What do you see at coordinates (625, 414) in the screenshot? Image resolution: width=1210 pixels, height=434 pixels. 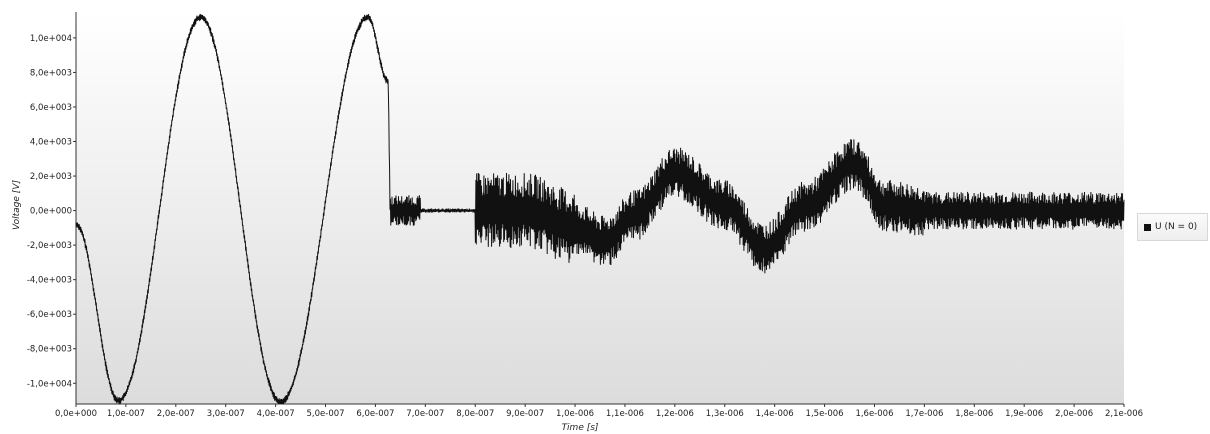 I see `x-tick-label: 1,1e-006` at bounding box center [625, 414].